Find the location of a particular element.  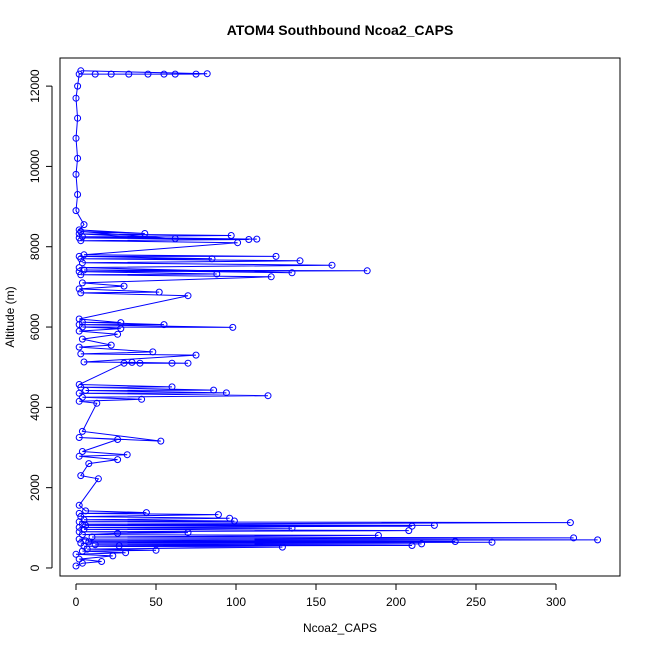

x-tick-label: 250 is located at coordinates (476, 602).